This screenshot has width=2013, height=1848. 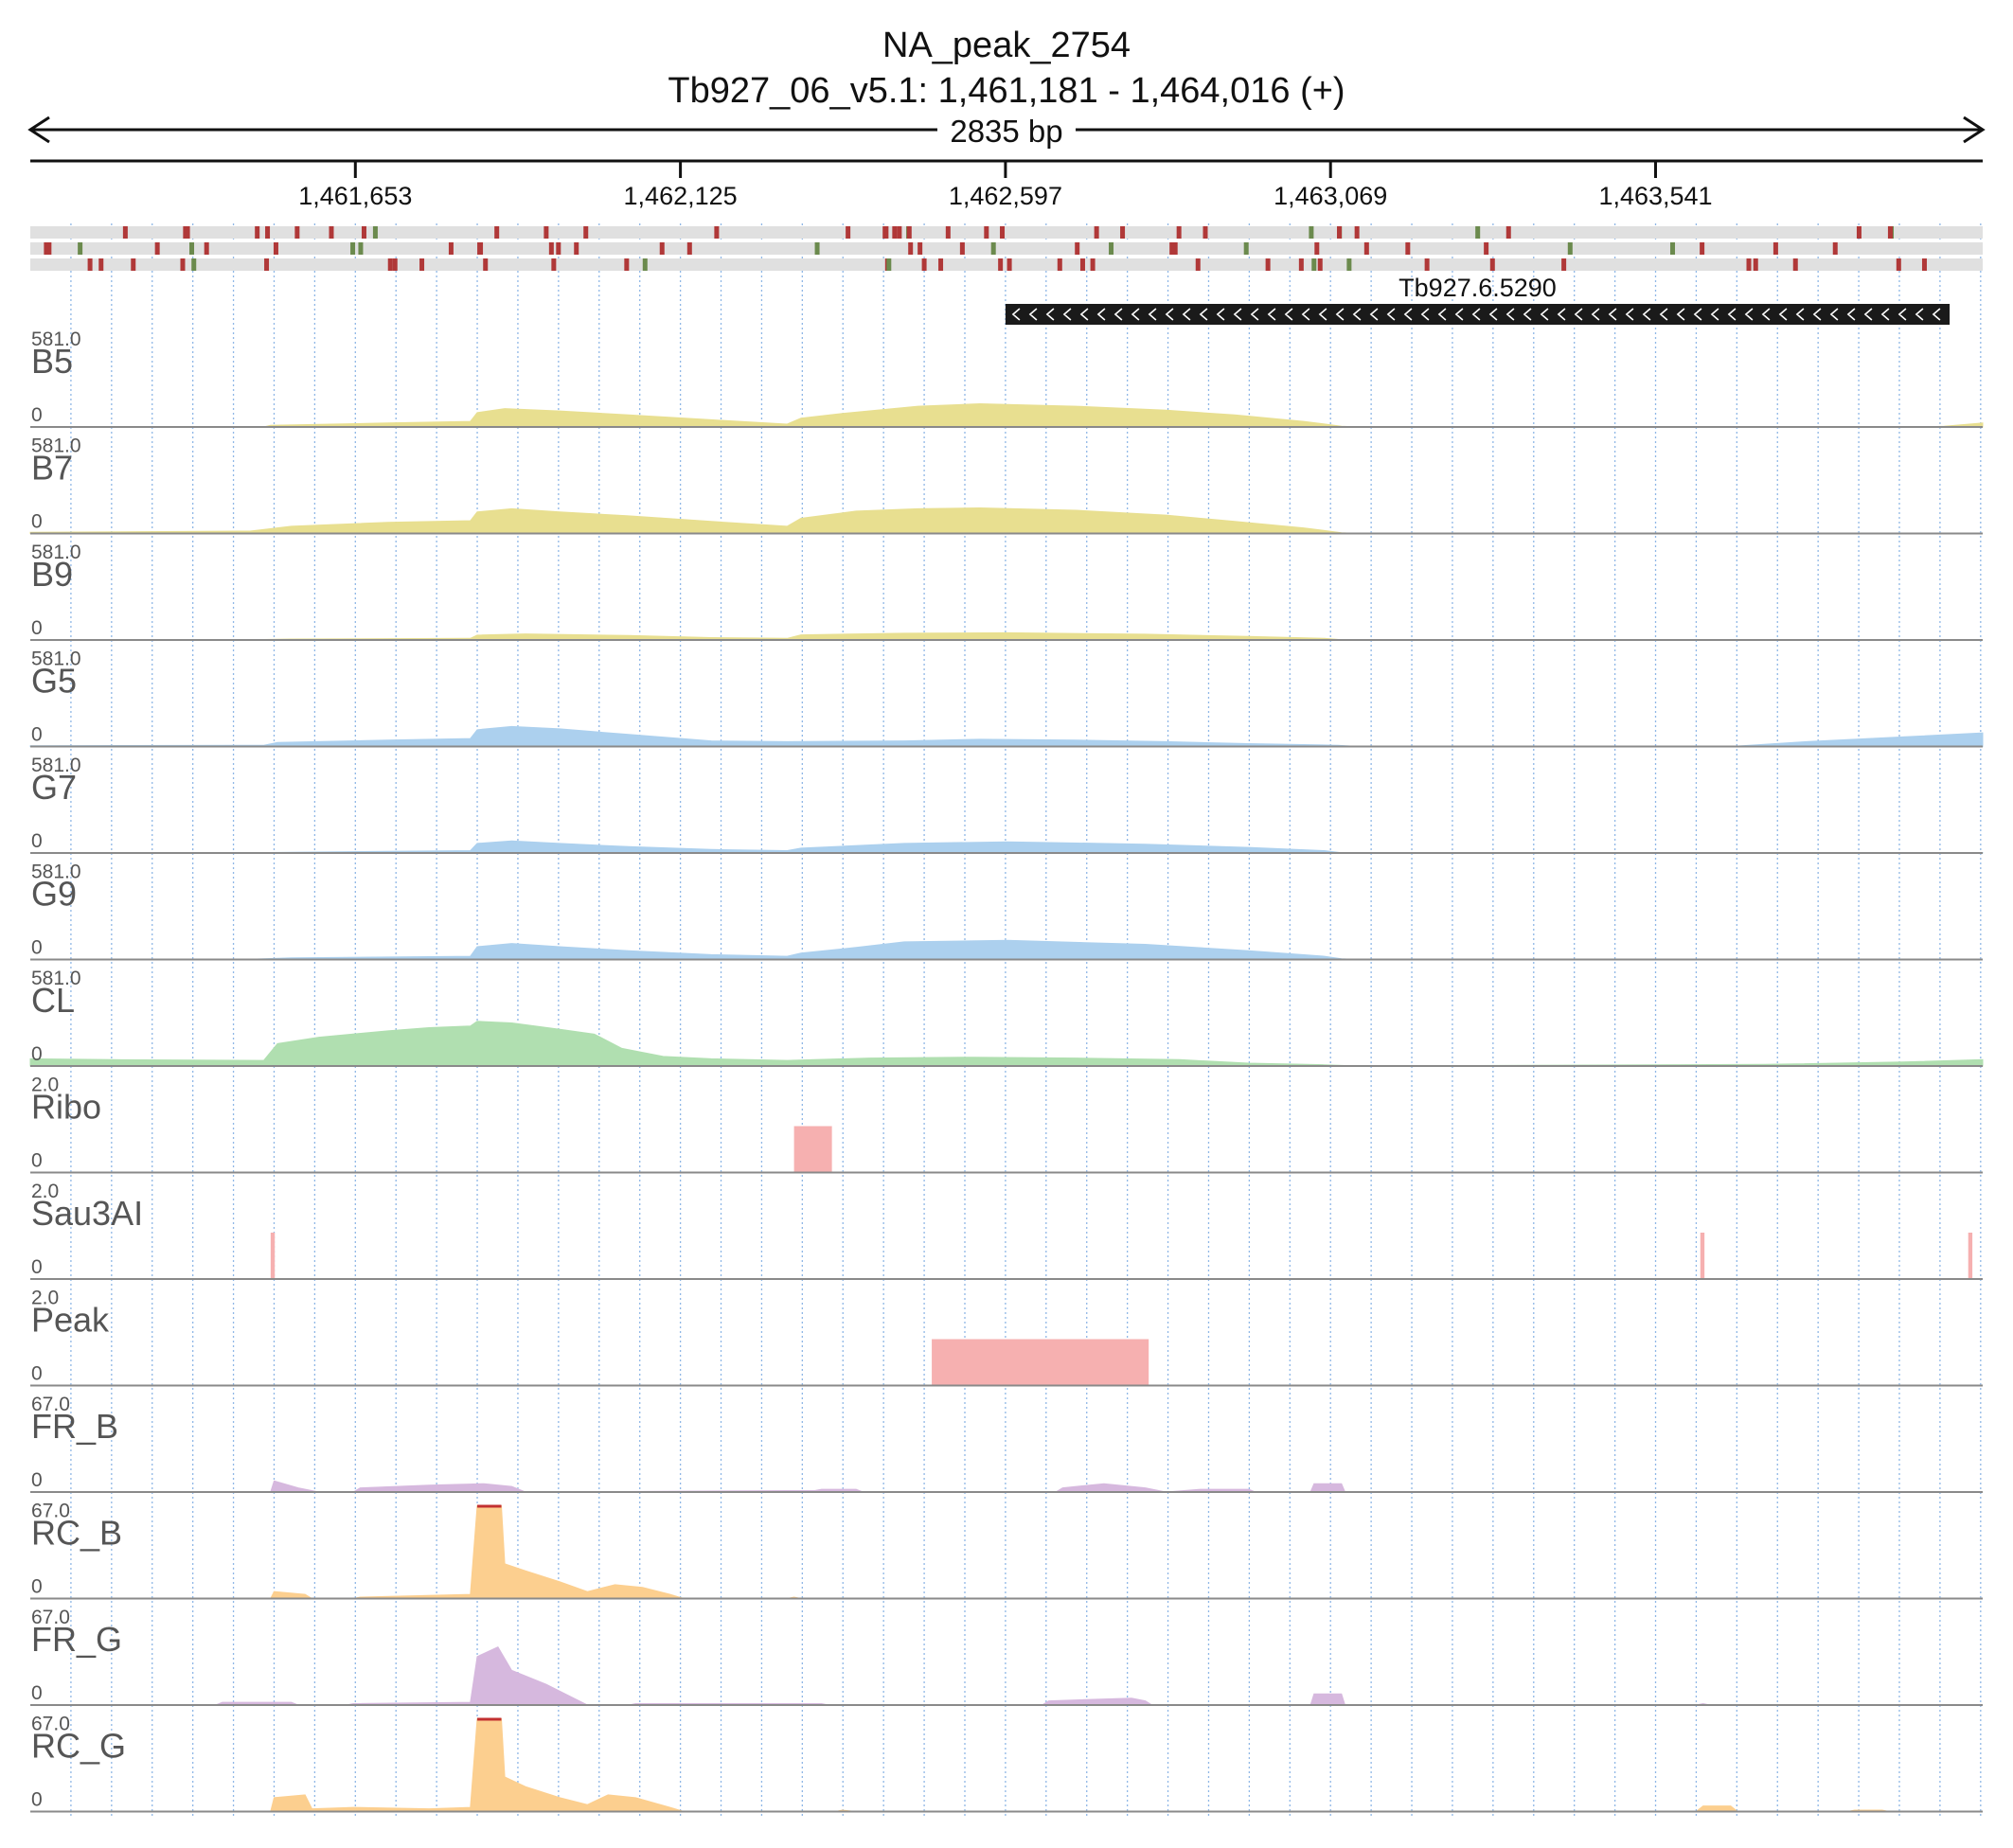 What do you see at coordinates (489, 1506) in the screenshot?
I see `clipped-cap` at bounding box center [489, 1506].